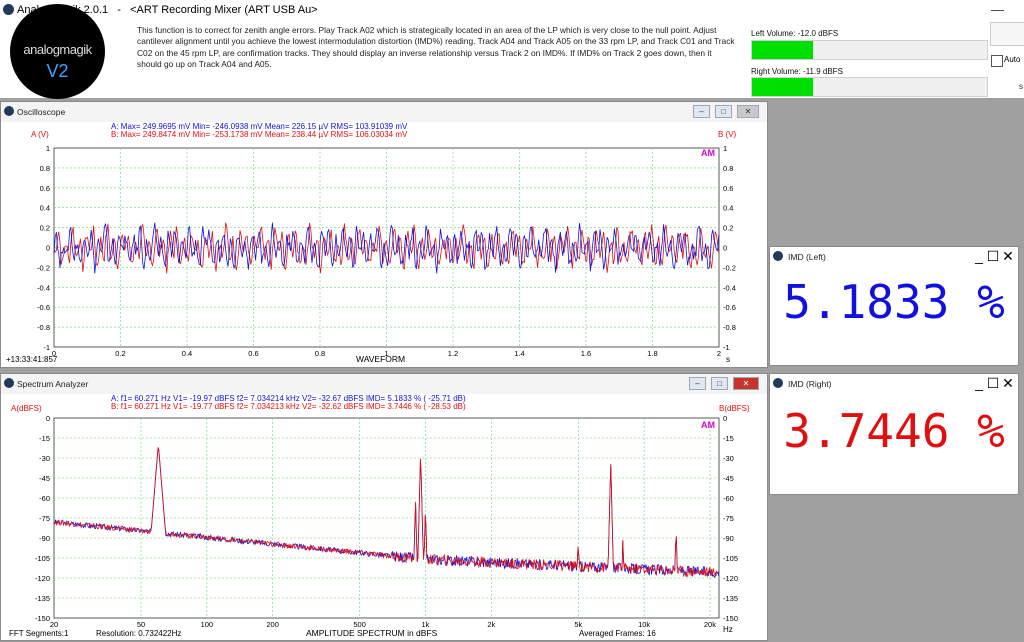 This screenshot has height=642, width=1024. What do you see at coordinates (719, 383) in the screenshot?
I see `spectrum-maximize-button: □` at bounding box center [719, 383].